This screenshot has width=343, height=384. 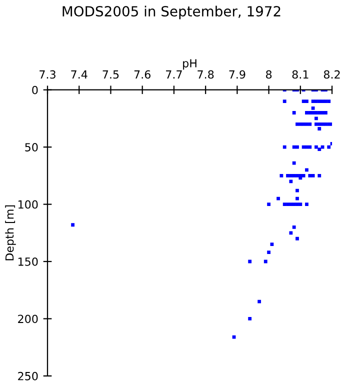 I want to click on x-tick-label: 7.3, so click(x=48, y=74).